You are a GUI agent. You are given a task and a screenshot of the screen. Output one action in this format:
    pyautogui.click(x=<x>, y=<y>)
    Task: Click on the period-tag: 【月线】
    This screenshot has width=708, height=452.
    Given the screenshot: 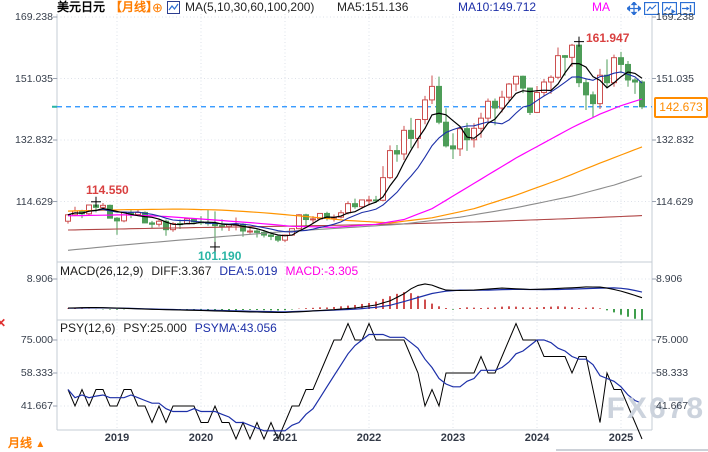 What is the action you would take?
    pyautogui.click(x=134, y=7)
    